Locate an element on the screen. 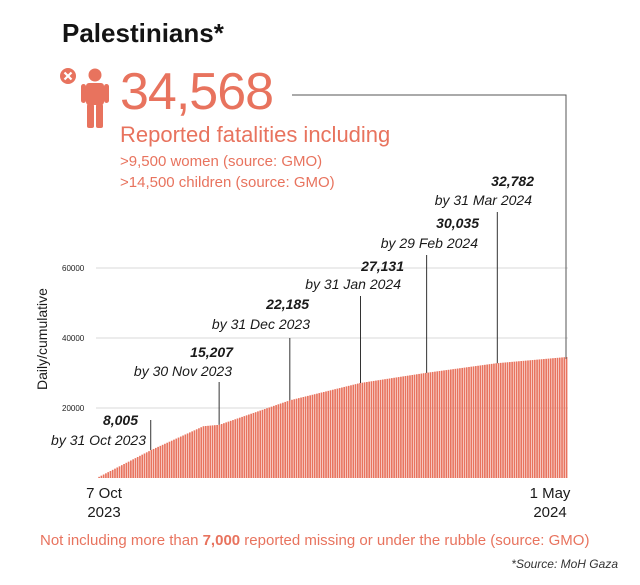  annotation-label: by 31 Mar 2024 is located at coordinates (483, 200).